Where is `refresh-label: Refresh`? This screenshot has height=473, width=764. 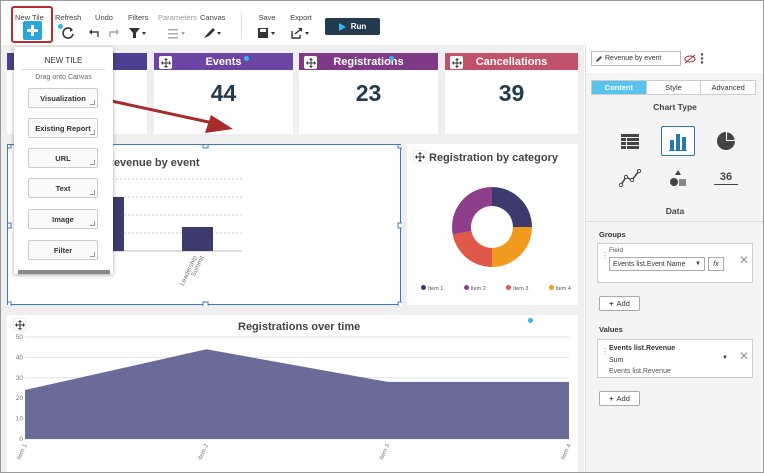 refresh-label: Refresh is located at coordinates (68, 17).